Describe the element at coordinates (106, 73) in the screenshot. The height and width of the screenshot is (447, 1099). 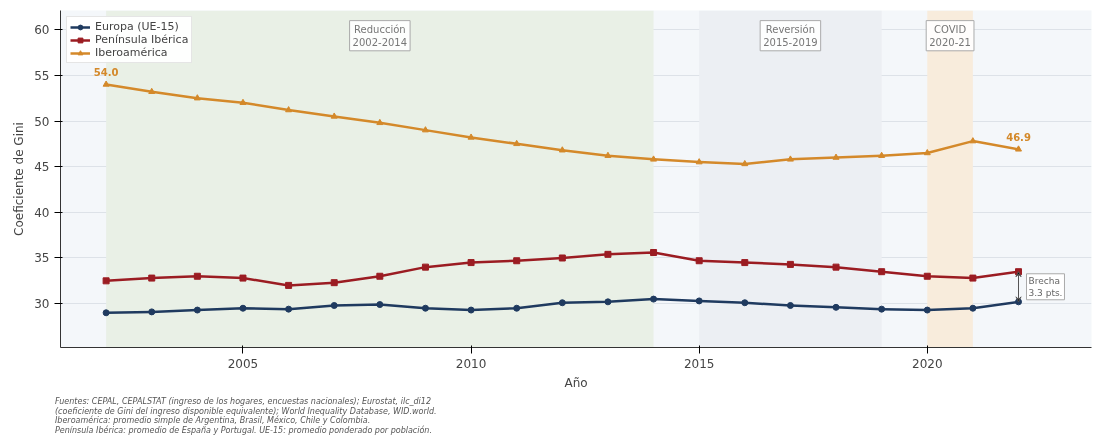
I see `data-label: 54.0` at that location.